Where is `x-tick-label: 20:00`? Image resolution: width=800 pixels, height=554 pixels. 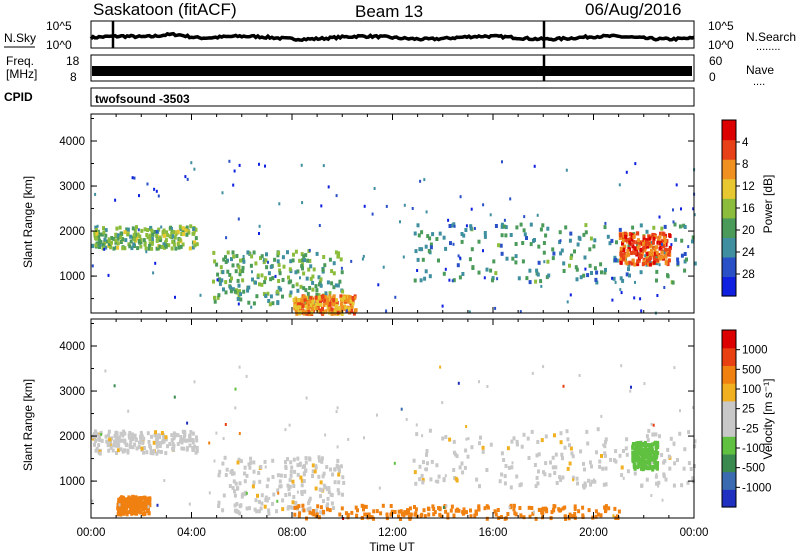
x-tick-label: 20:00 is located at coordinates (593, 533).